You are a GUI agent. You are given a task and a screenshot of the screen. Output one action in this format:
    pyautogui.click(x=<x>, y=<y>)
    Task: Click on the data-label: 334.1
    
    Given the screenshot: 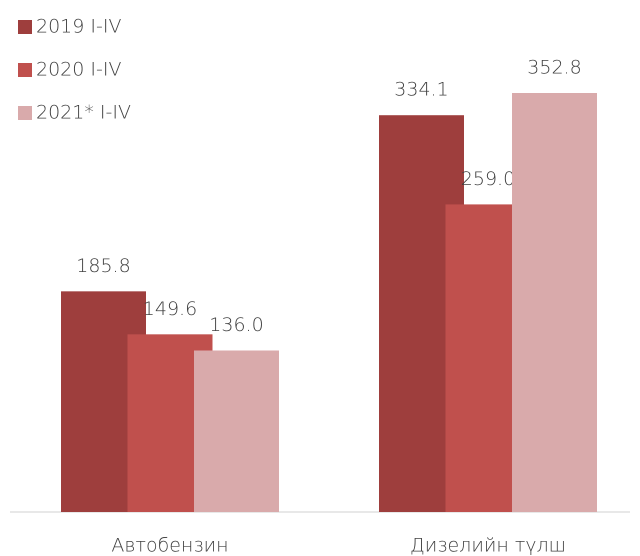 What is the action you would take?
    pyautogui.click(x=421, y=90)
    